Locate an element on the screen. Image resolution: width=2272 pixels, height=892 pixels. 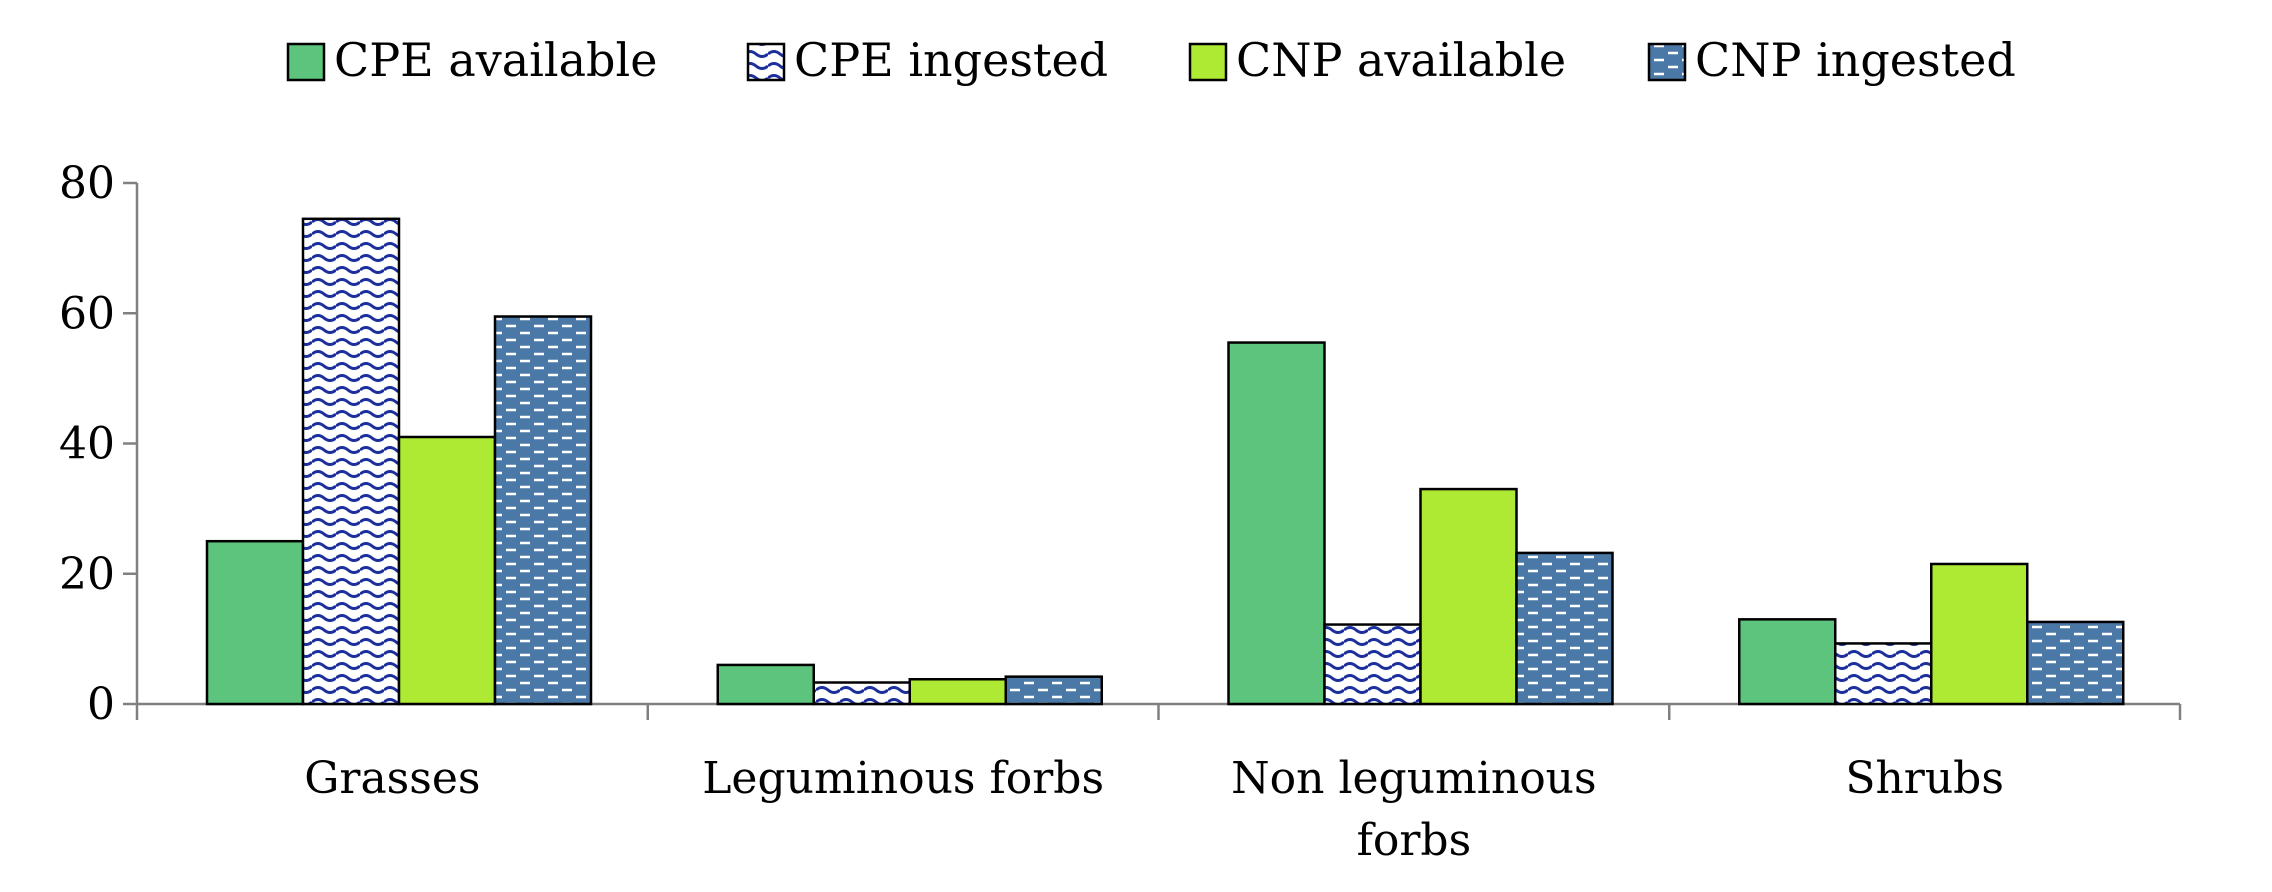
legend-label: CPE available is located at coordinates (495, 60).